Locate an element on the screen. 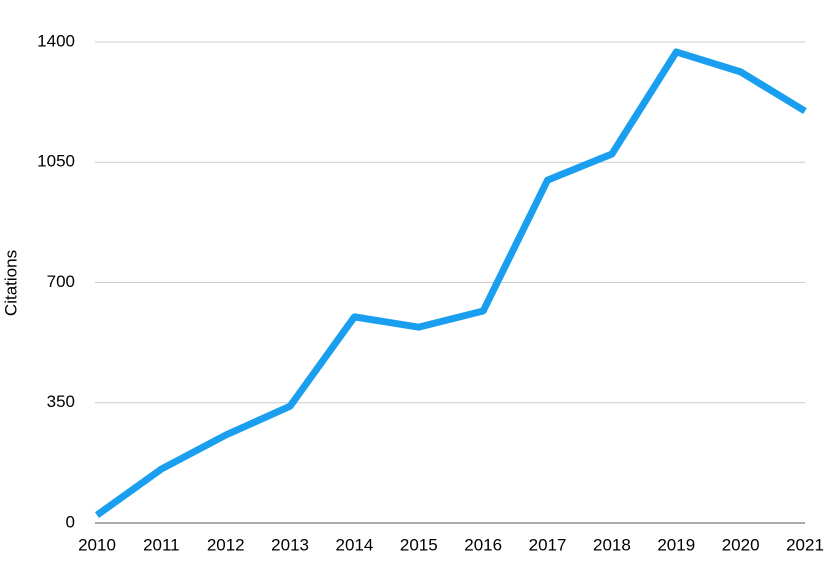 The image size is (830, 587). y-tick-label: 350 is located at coordinates (61, 401).